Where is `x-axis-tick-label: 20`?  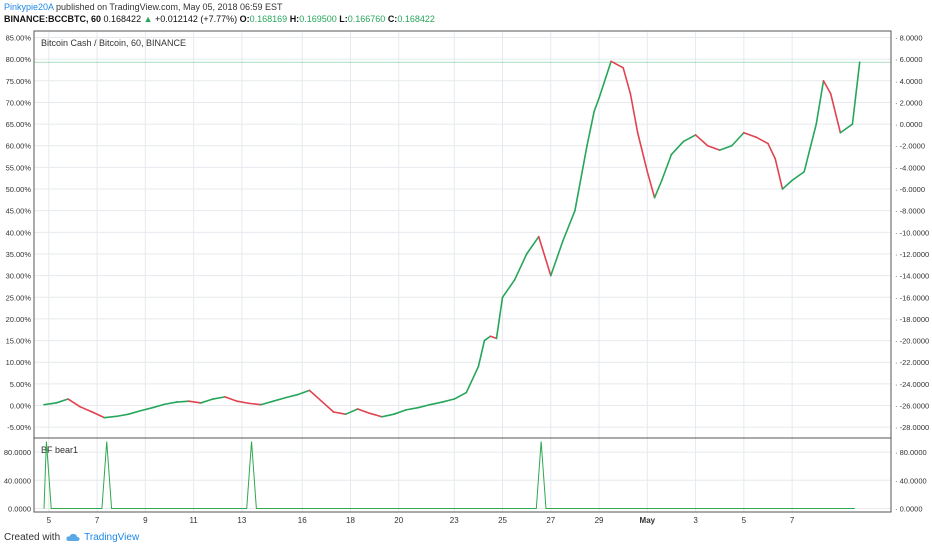
x-axis-tick-label: 20 is located at coordinates (398, 520).